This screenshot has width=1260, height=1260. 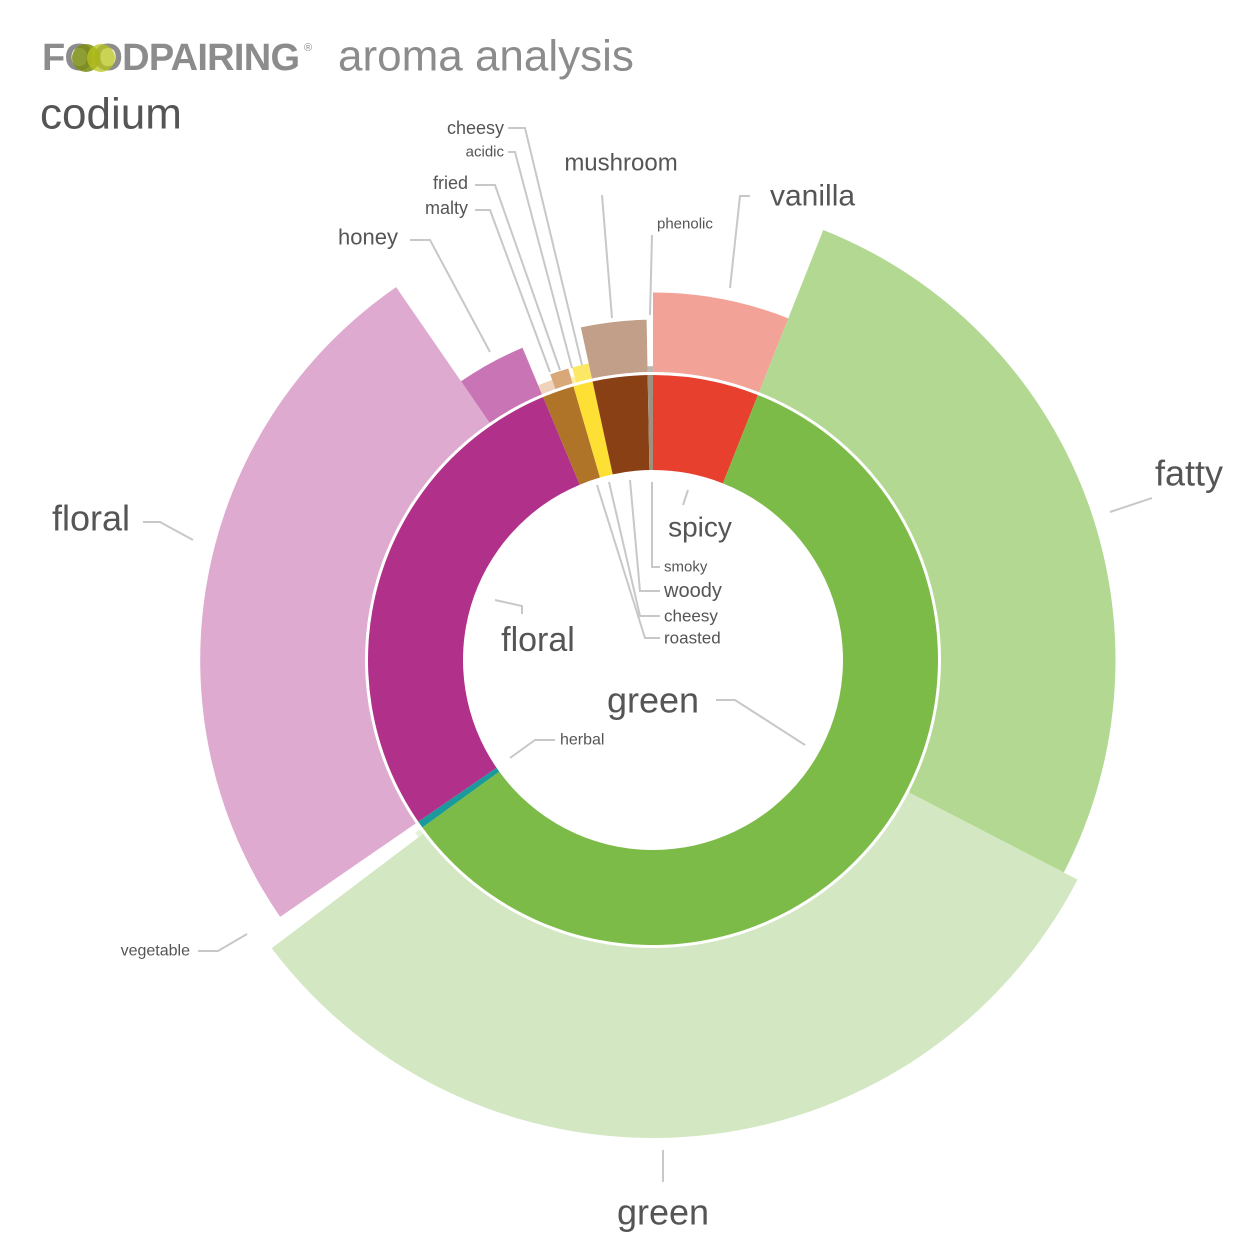 I want to click on header: FOODPAIRING ® aroma analysis codium, so click(x=337, y=85).